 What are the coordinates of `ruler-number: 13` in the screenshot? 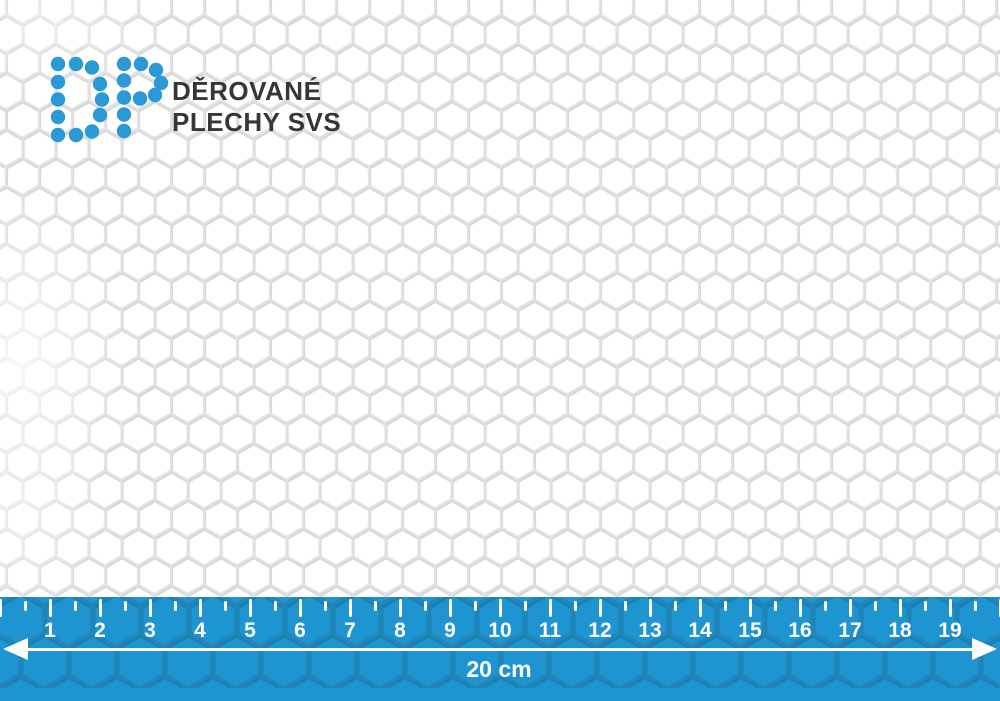 It's located at (650, 630).